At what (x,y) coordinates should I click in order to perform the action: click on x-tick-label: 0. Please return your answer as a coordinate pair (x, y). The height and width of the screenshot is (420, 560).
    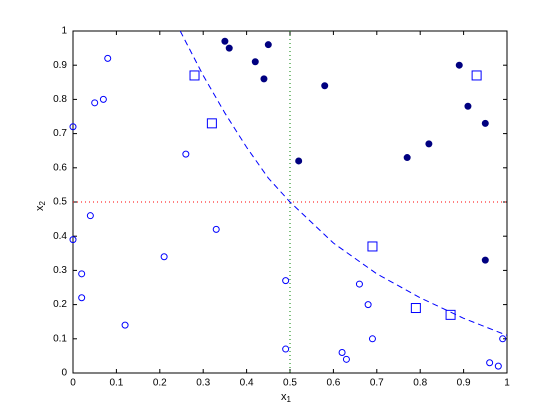
    Looking at the image, I should click on (73, 383).